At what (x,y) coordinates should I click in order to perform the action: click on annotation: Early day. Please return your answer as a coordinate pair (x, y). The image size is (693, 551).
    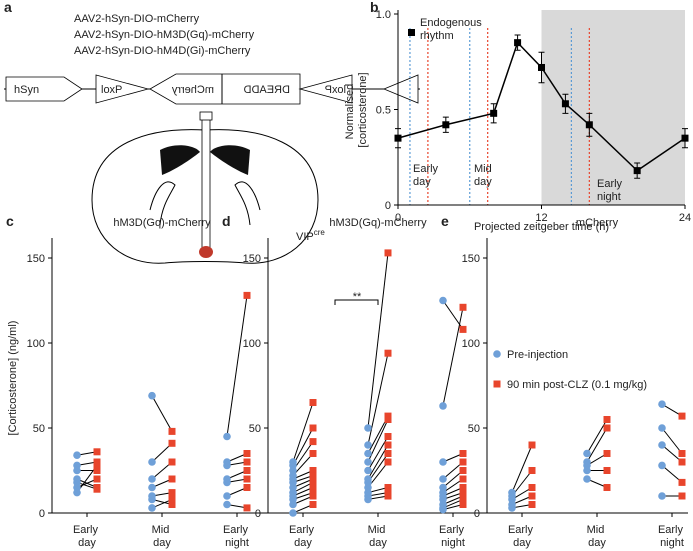
    Looking at the image, I should click on (427, 175).